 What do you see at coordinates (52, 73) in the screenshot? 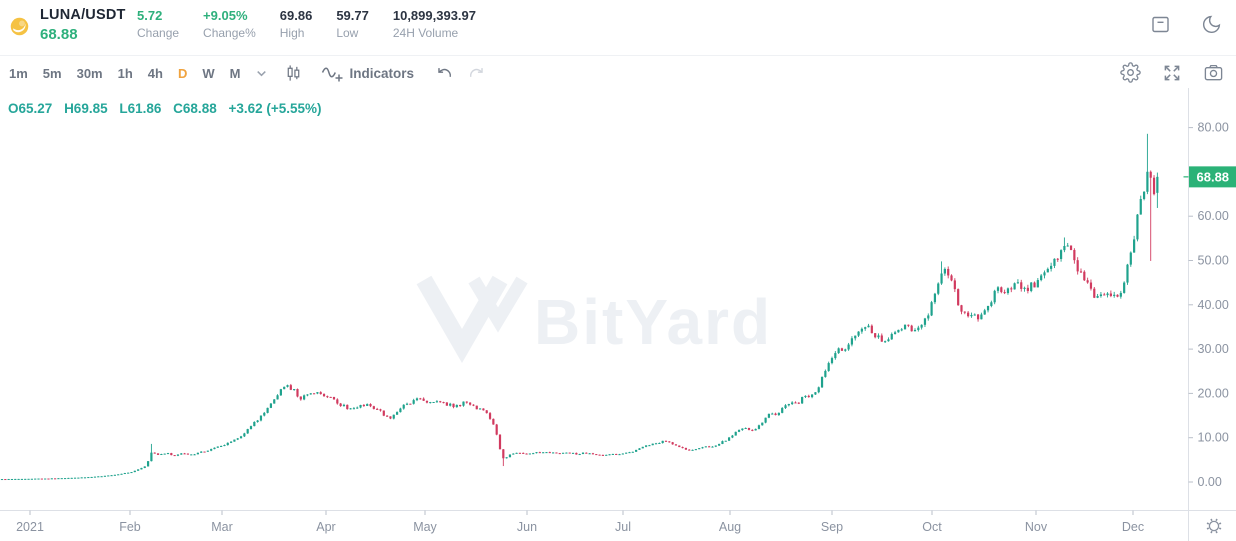
I see `timeframe-5m: 5m` at bounding box center [52, 73].